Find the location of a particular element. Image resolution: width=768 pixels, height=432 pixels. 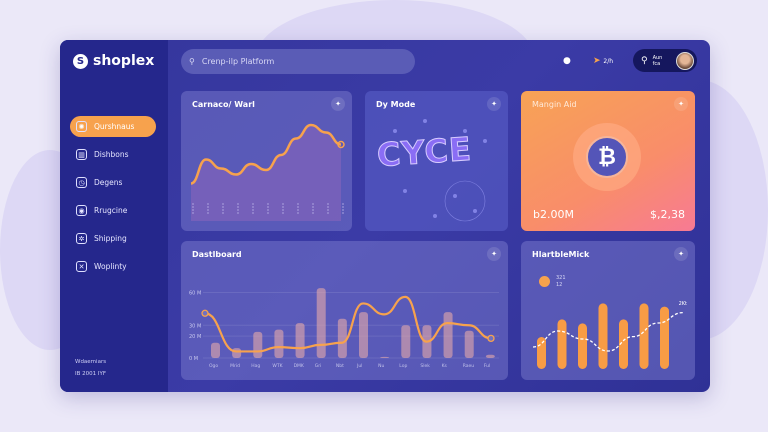

sidebar-item-label: Woplinty is located at coordinates (110, 266).